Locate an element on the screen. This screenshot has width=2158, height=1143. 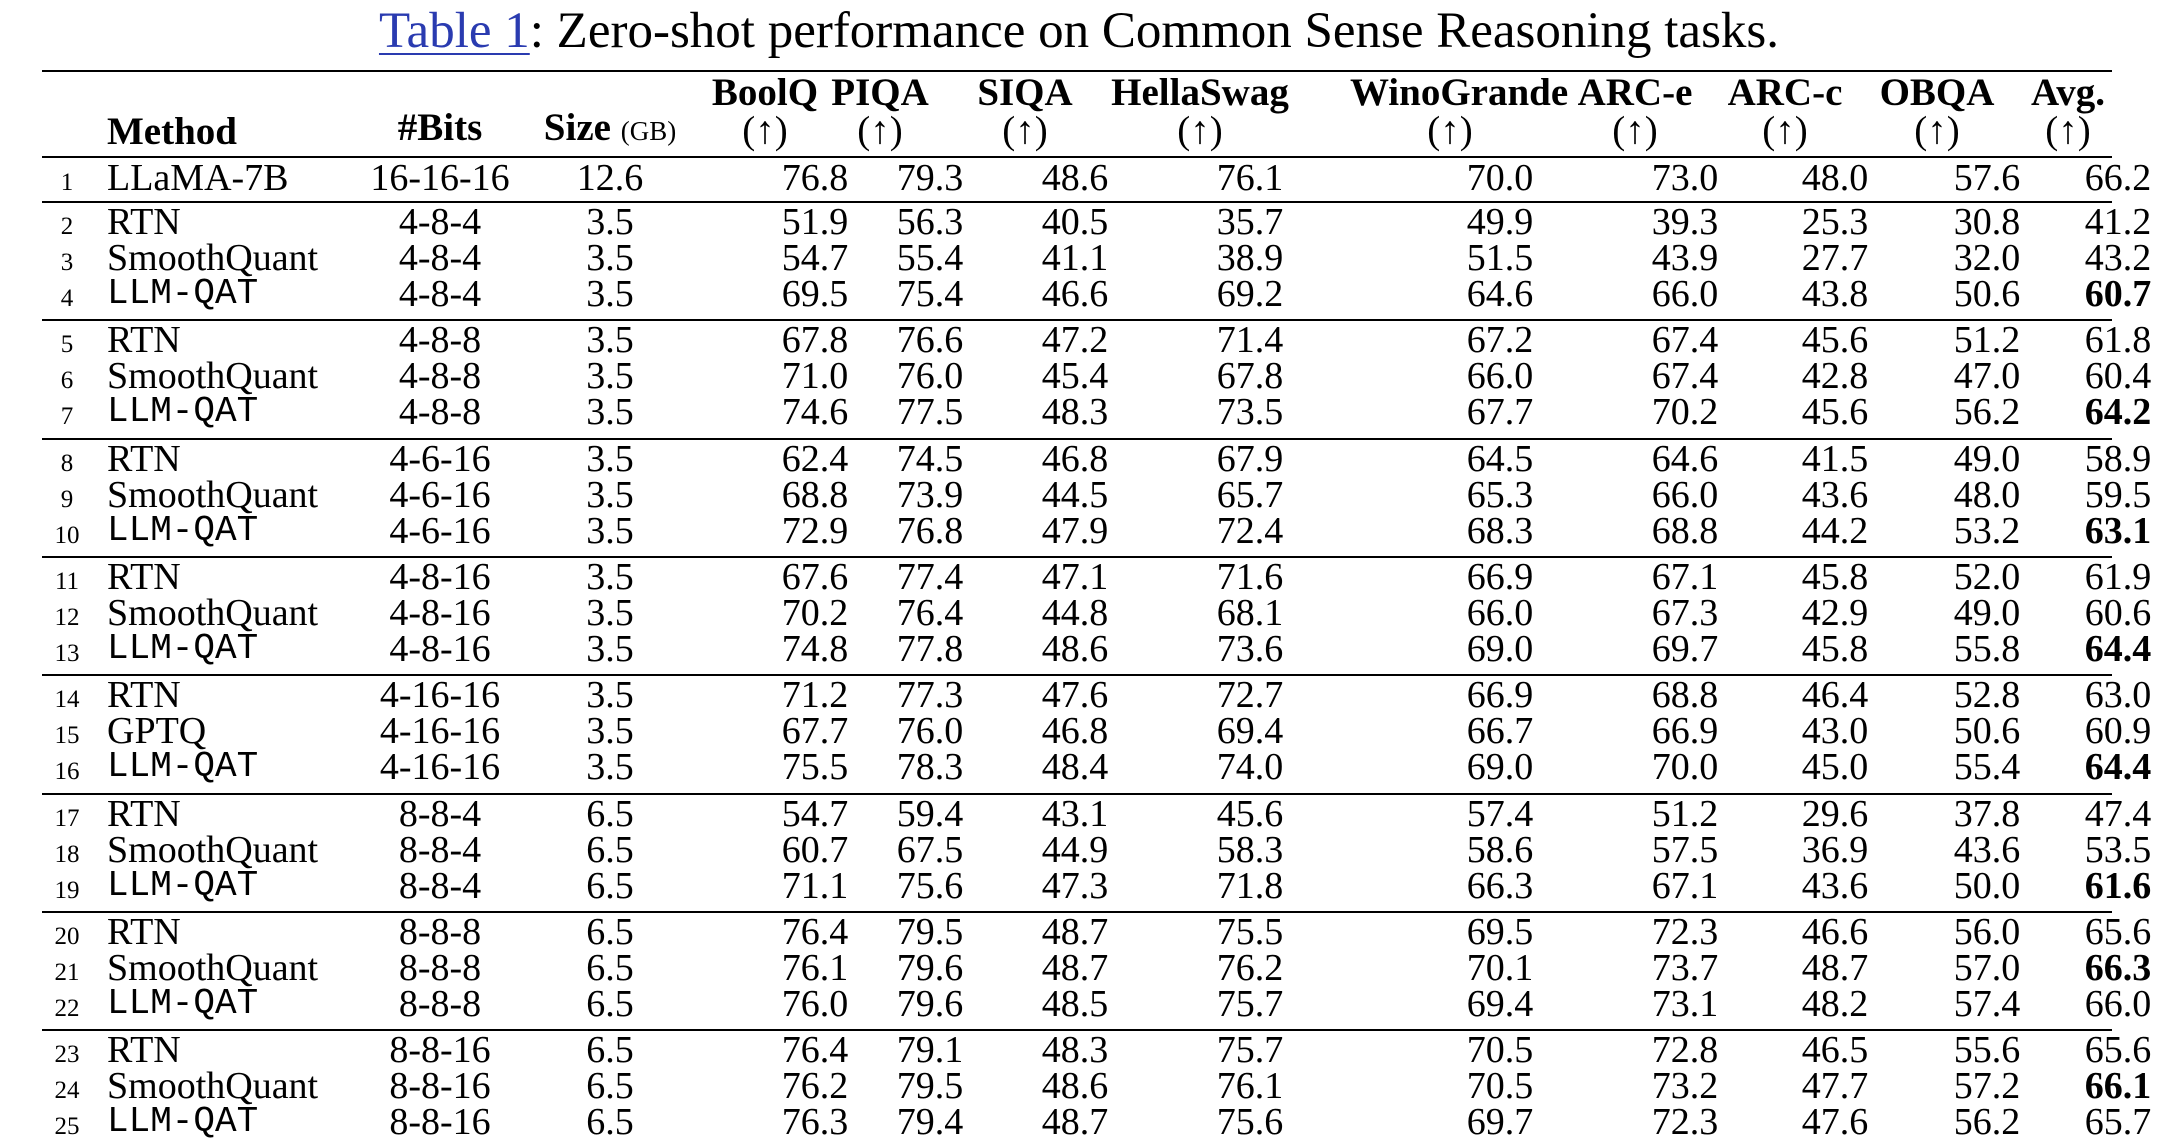
header-task-siqa: SIQA (↑) is located at coordinates (1025, 111).